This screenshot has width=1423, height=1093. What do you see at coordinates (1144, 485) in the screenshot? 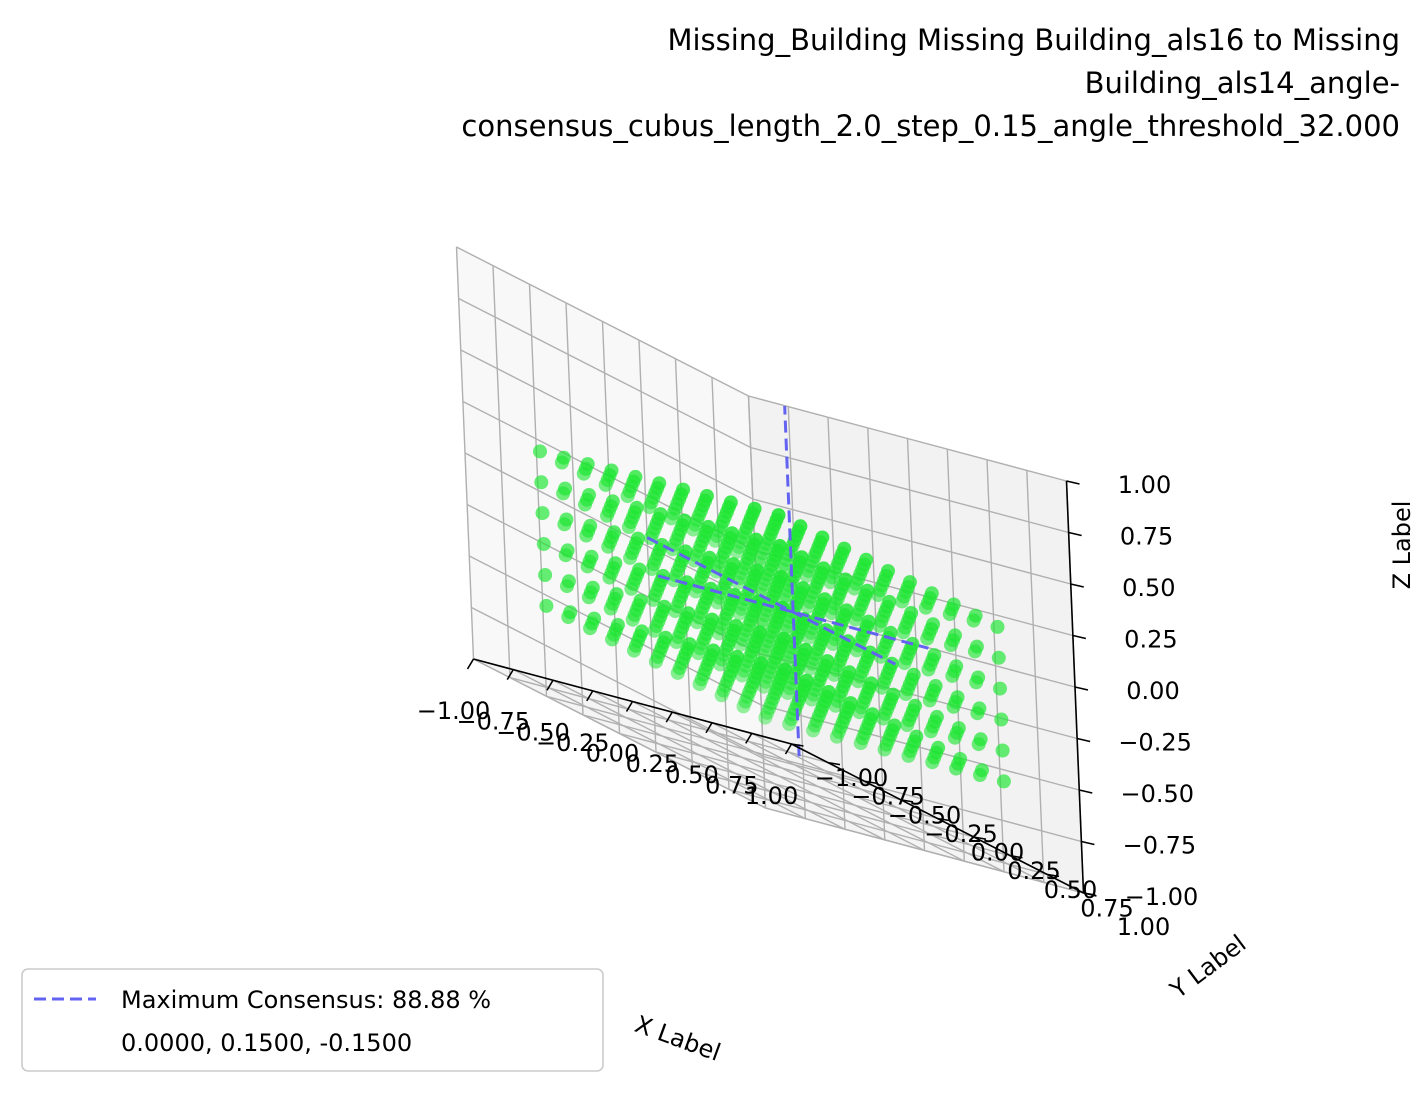
I see `z-tick-label: 1.00` at bounding box center [1144, 485].